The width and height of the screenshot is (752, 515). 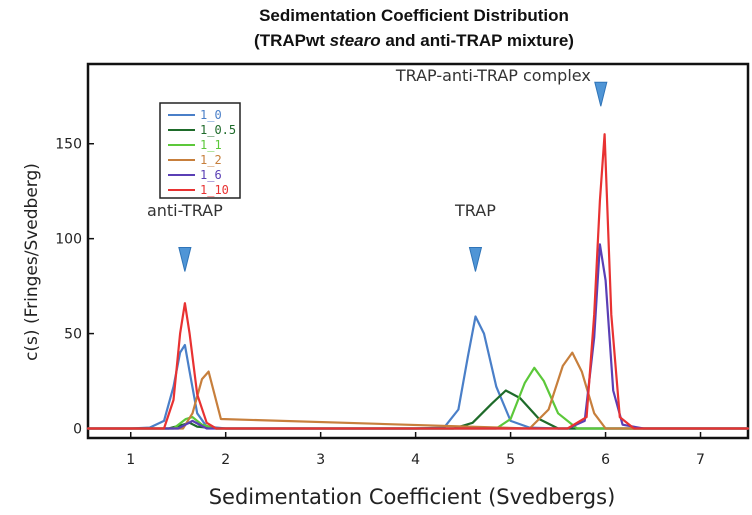 What do you see at coordinates (415, 450) in the screenshot?
I see `x-axis-ticks: 1 2 3 4 5 6 7` at bounding box center [415, 450].